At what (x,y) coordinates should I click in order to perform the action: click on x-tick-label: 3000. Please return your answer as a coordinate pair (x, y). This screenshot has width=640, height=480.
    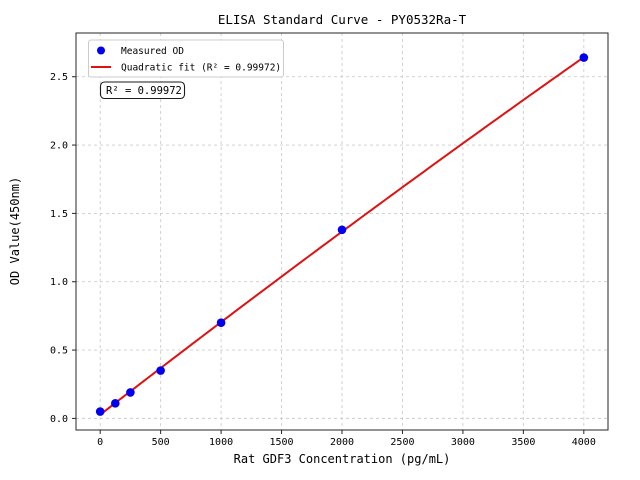
    Looking at the image, I should click on (463, 442).